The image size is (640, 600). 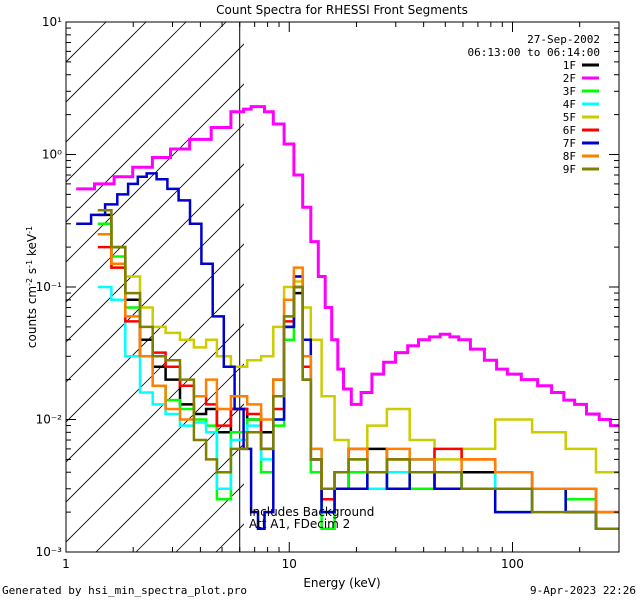 I want to click on x-tick-label: 100, so click(x=512, y=564).